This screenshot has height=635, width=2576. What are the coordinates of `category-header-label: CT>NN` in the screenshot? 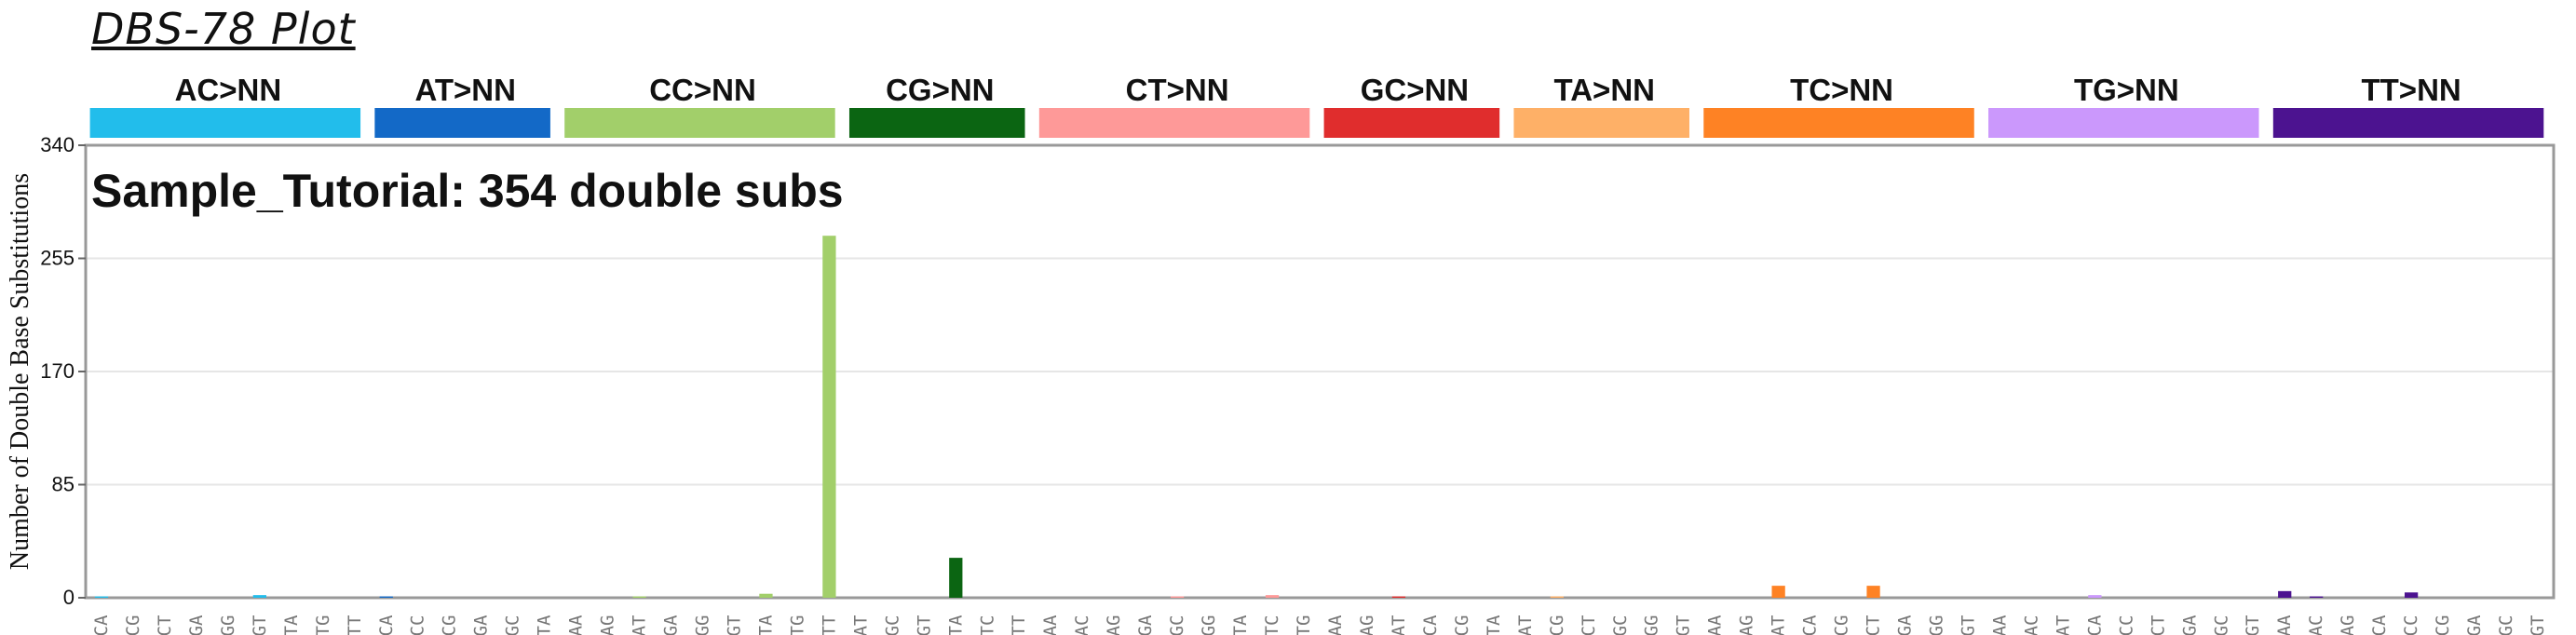 It's located at (1177, 90).